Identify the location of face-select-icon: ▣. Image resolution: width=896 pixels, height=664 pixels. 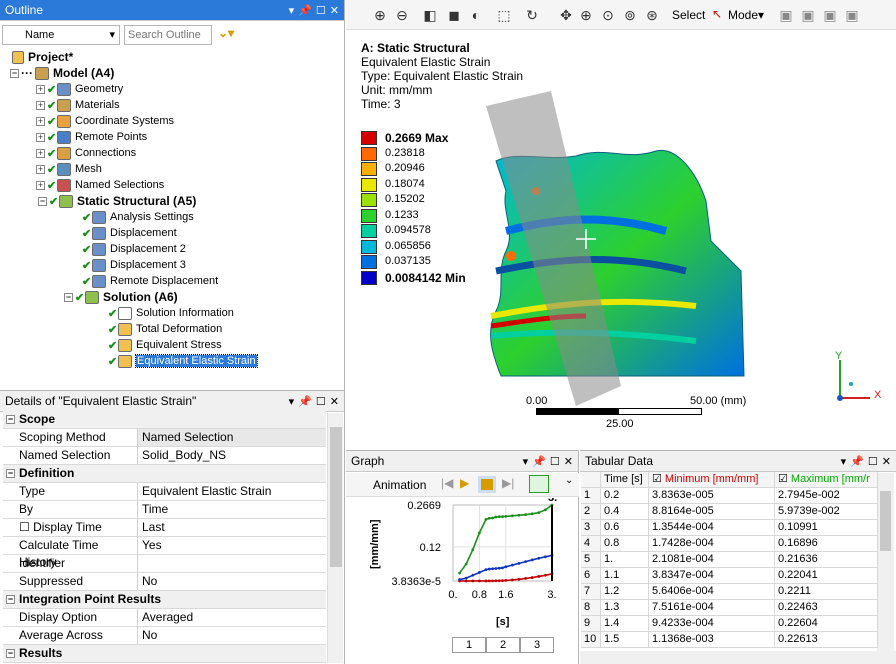
(808, 14).